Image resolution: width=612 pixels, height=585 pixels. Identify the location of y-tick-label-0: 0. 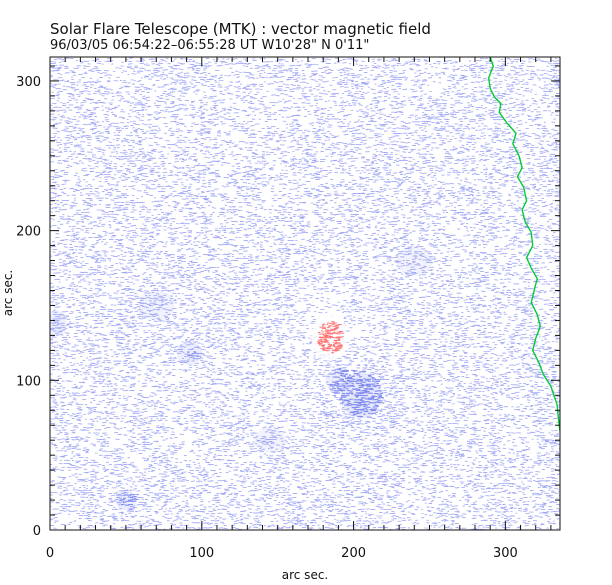
(37, 531).